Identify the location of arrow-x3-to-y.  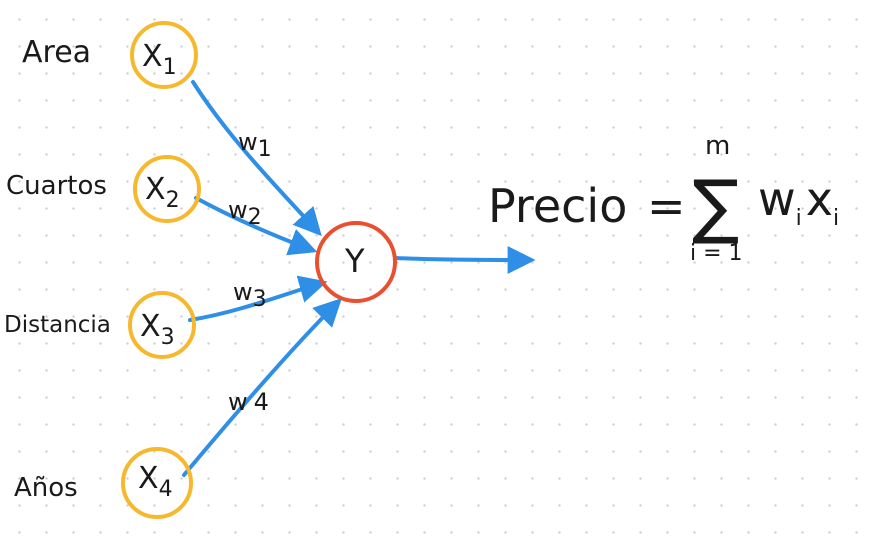
(258, 298).